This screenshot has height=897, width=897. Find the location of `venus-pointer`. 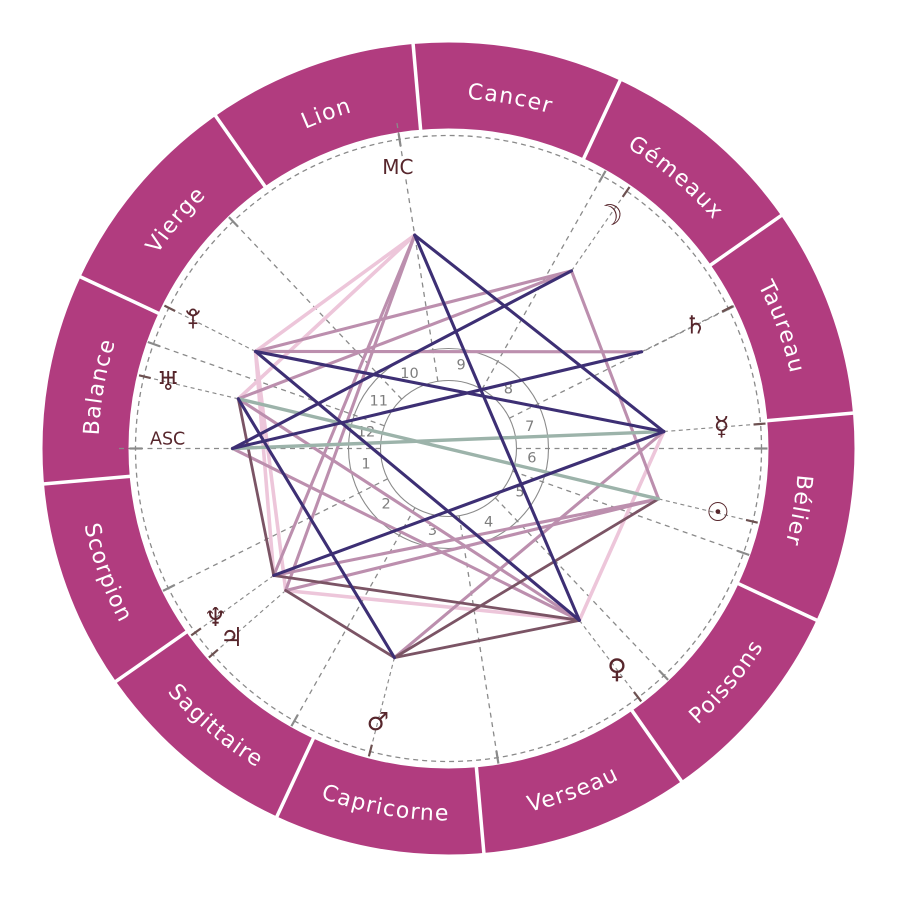

venus-pointer is located at coordinates (608, 658).